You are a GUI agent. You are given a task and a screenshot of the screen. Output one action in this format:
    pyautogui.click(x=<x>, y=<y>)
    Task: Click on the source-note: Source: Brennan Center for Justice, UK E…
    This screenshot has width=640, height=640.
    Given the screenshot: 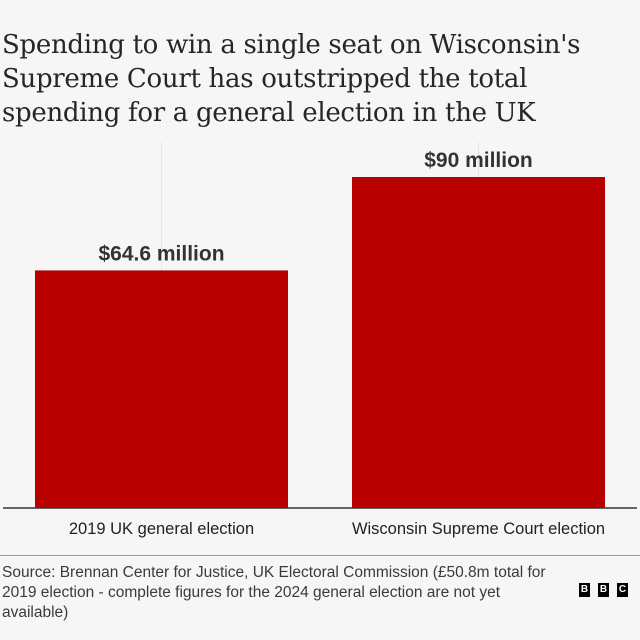 What is the action you would take?
    pyautogui.click(x=274, y=592)
    